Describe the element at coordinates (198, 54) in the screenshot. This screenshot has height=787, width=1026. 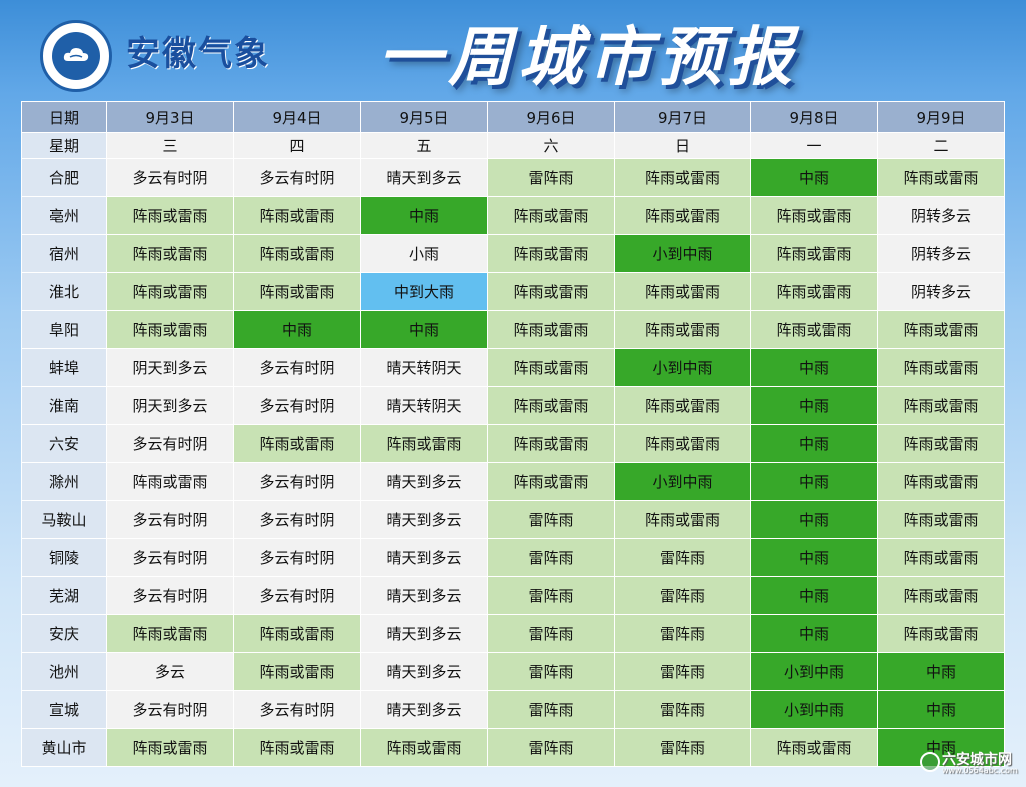
I see `org-name: 安徽气象` at that location.